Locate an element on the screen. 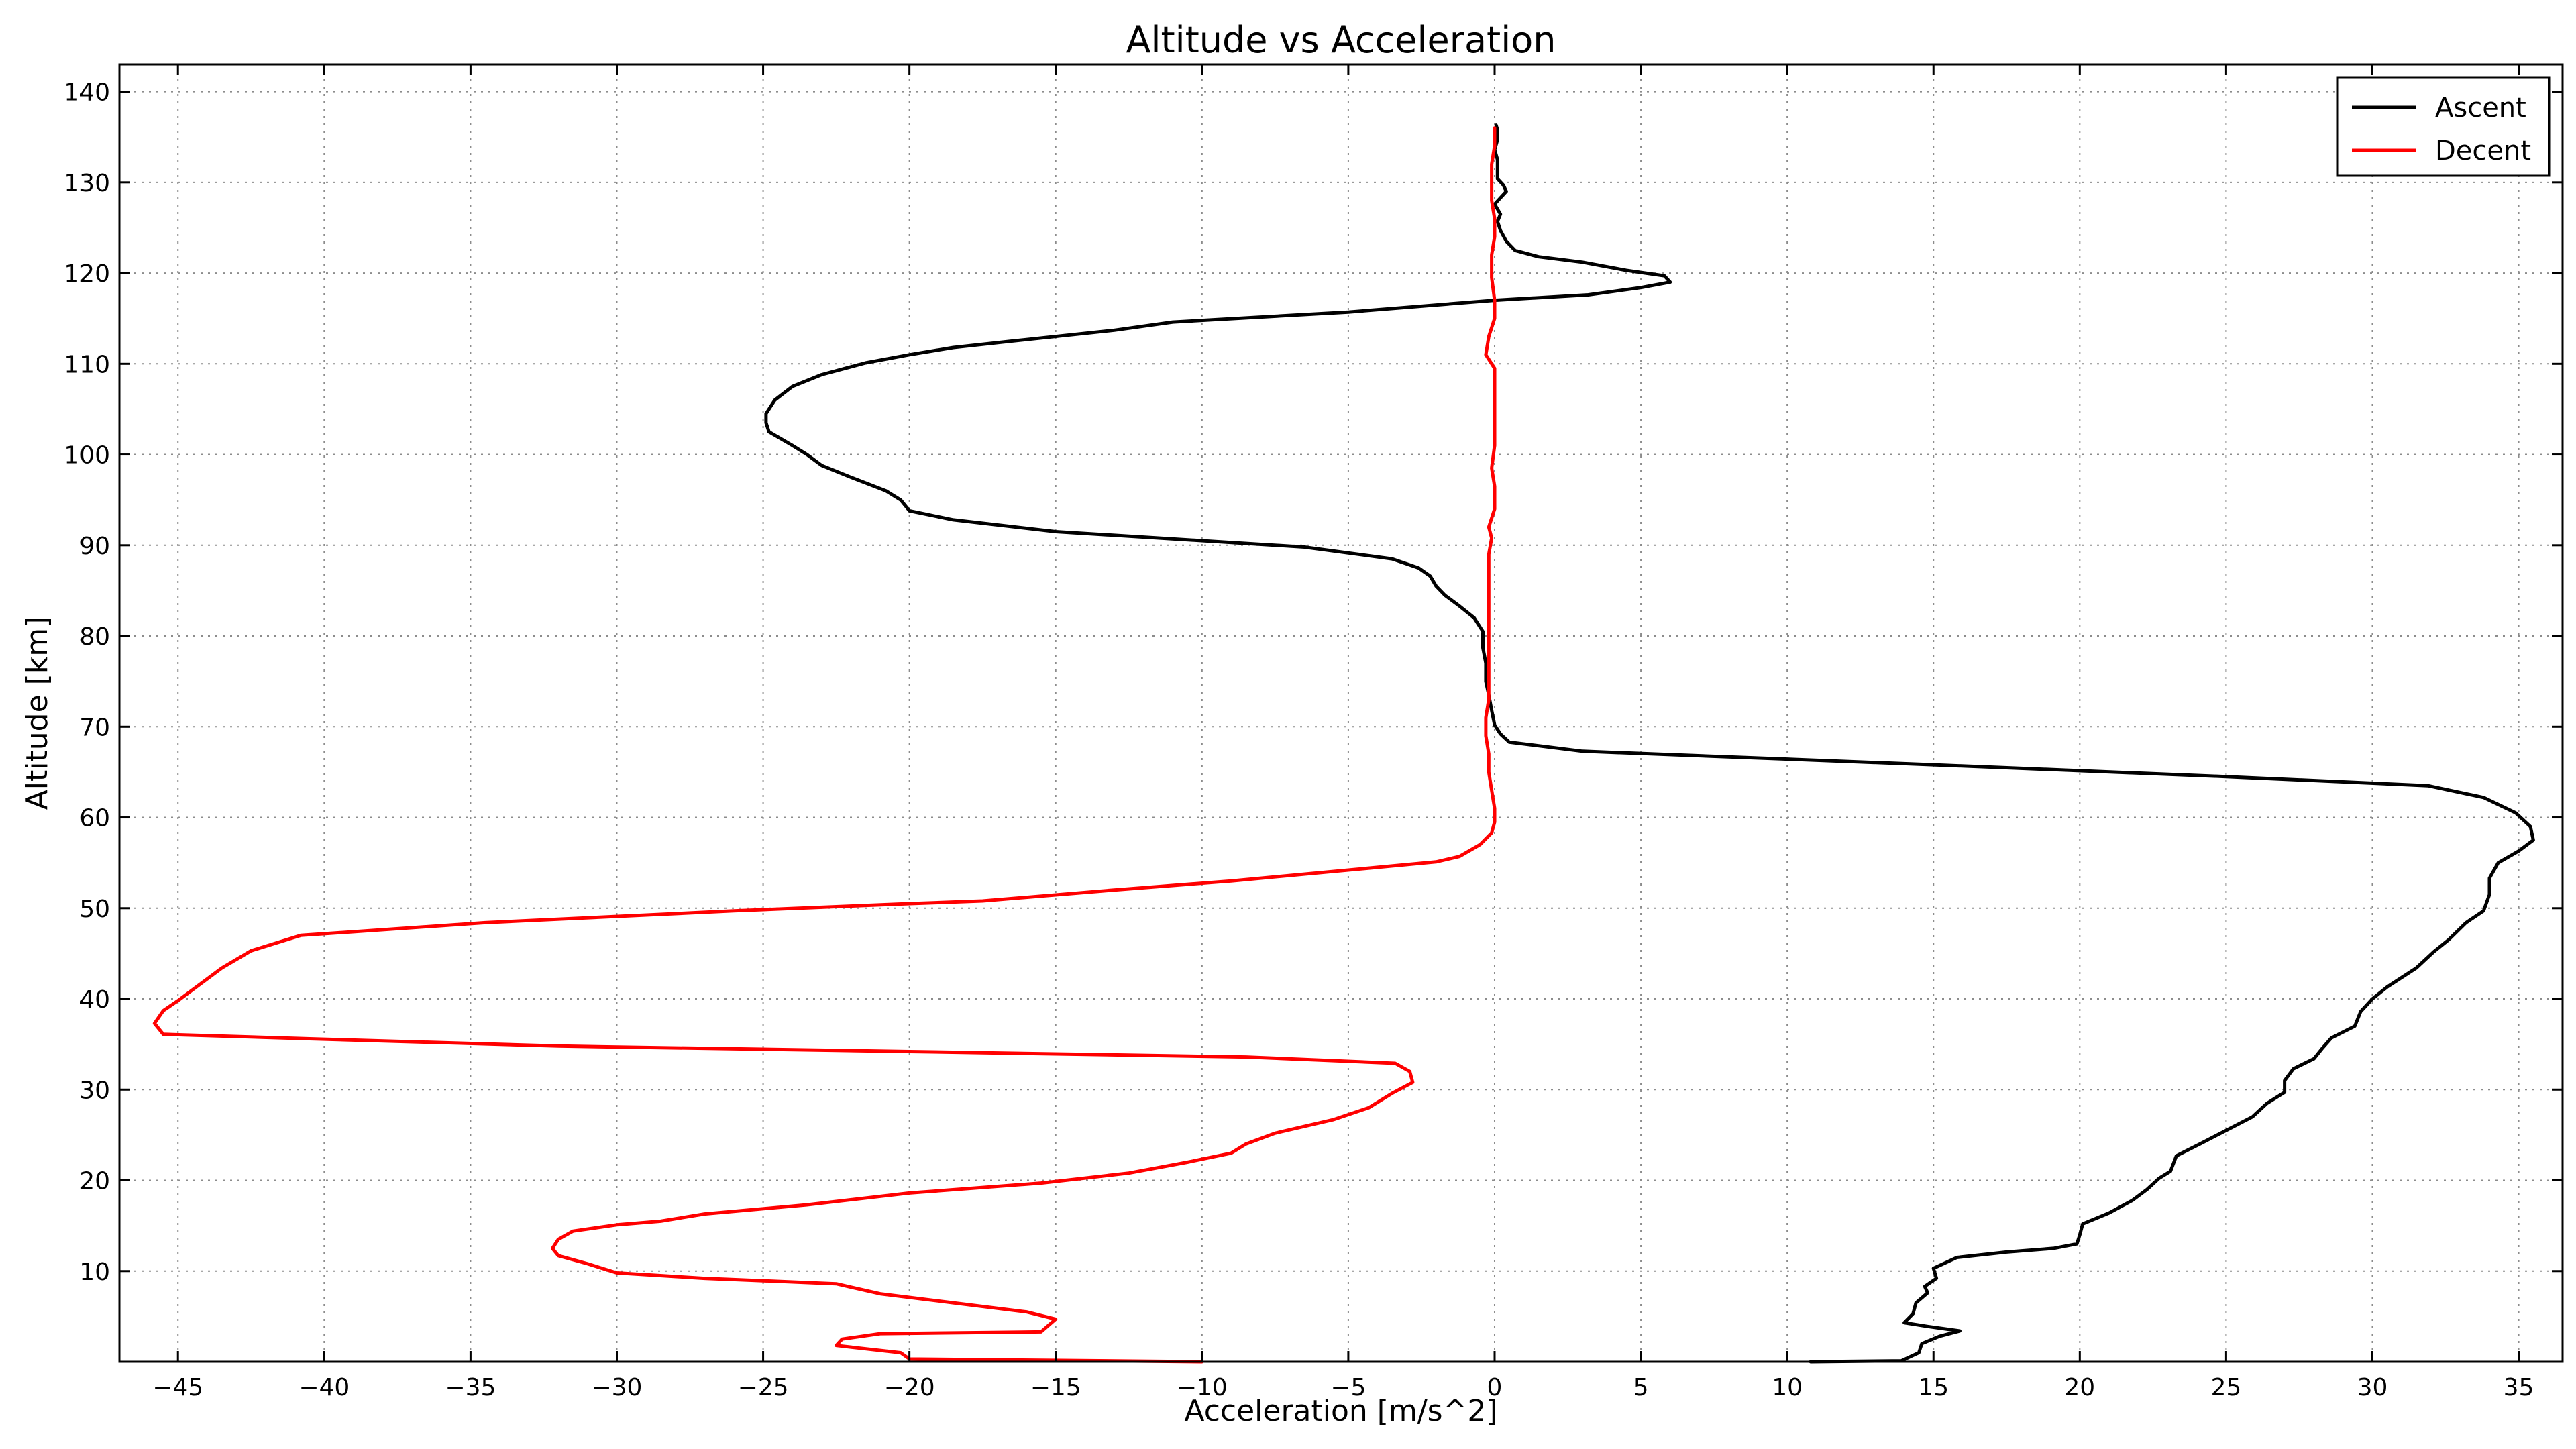 The image size is (2576, 1449). y-tick-label: 120 is located at coordinates (87, 274).